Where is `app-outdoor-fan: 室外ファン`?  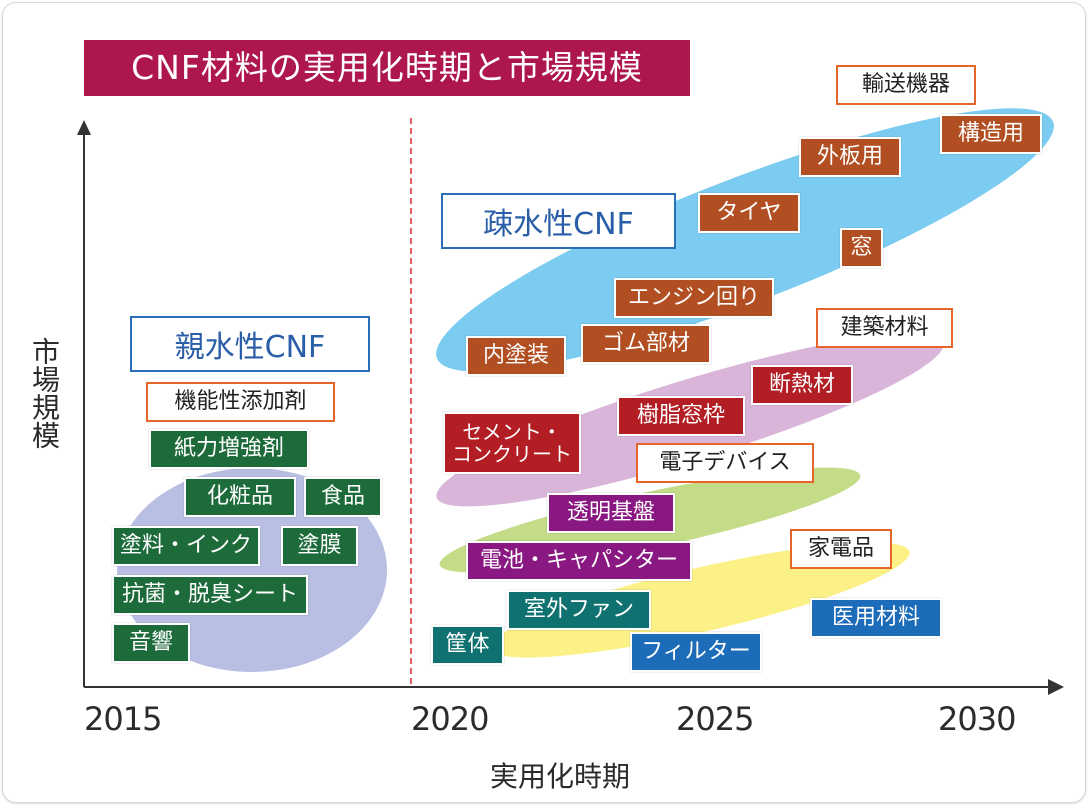 app-outdoor-fan: 室外ファン is located at coordinates (579, 610).